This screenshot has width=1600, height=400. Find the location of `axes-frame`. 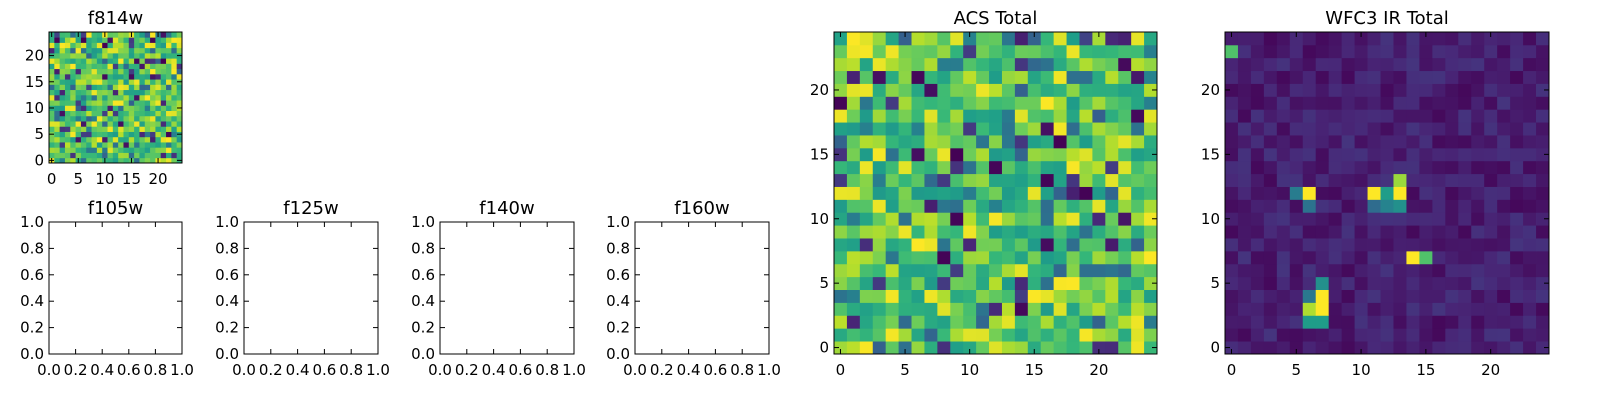

axes-frame is located at coordinates (115, 97).